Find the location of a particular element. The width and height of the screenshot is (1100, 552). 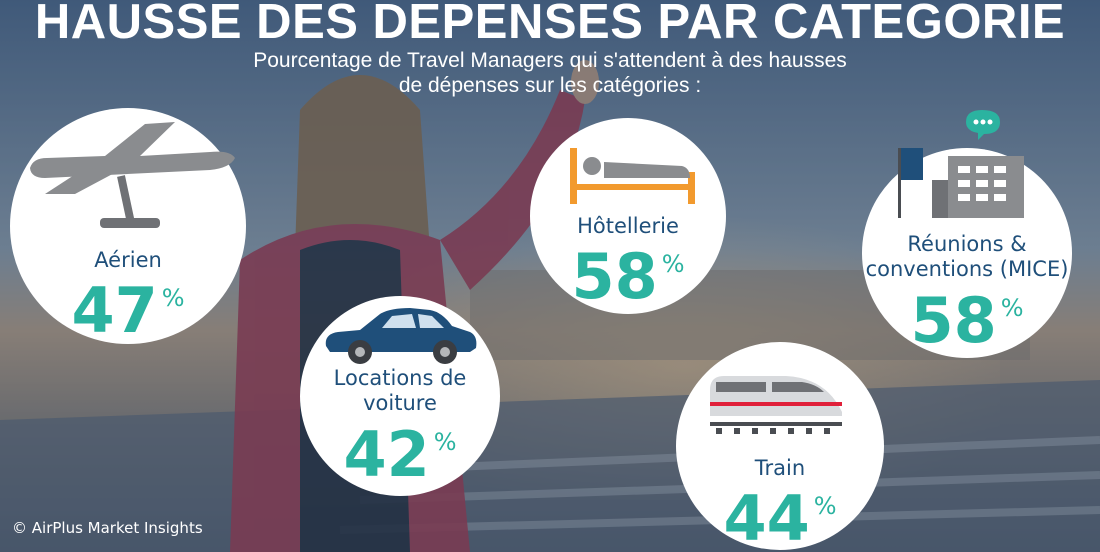

train-icon is located at coordinates (776, 405).